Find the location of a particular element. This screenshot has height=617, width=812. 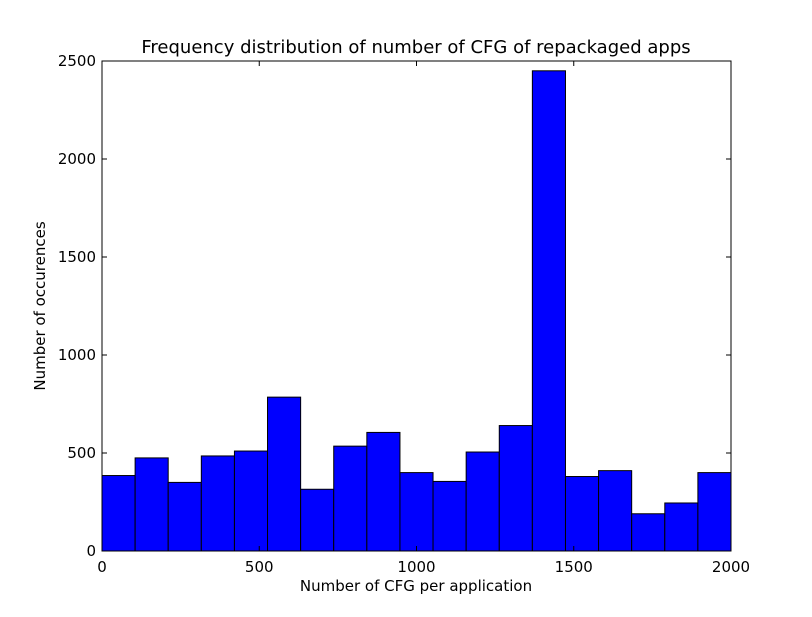

y-tick-label: 2000 is located at coordinates (77, 159).